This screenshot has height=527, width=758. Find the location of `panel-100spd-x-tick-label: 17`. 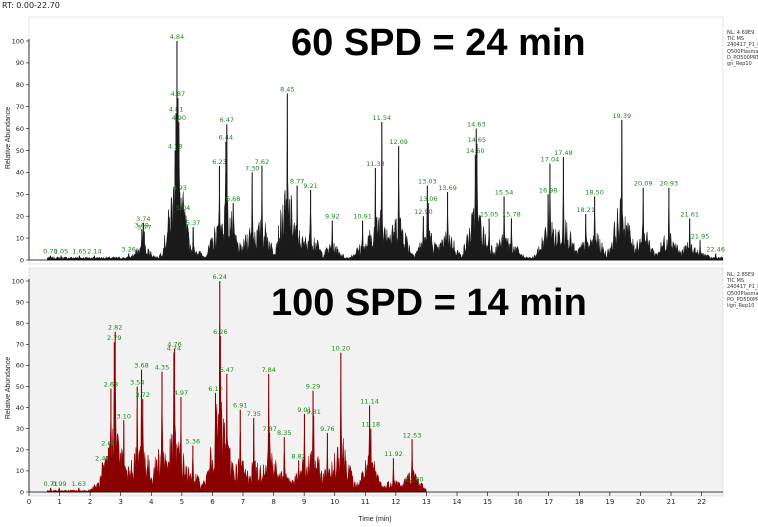

panel-100spd-x-tick-label: 17 is located at coordinates (548, 502).